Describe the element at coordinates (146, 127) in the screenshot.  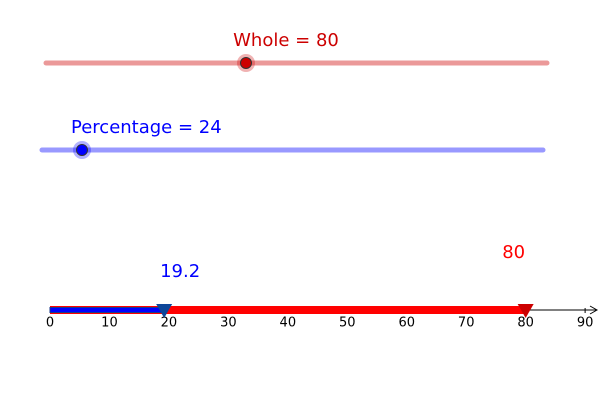
I see `slider-label: Percentage = 24` at that location.